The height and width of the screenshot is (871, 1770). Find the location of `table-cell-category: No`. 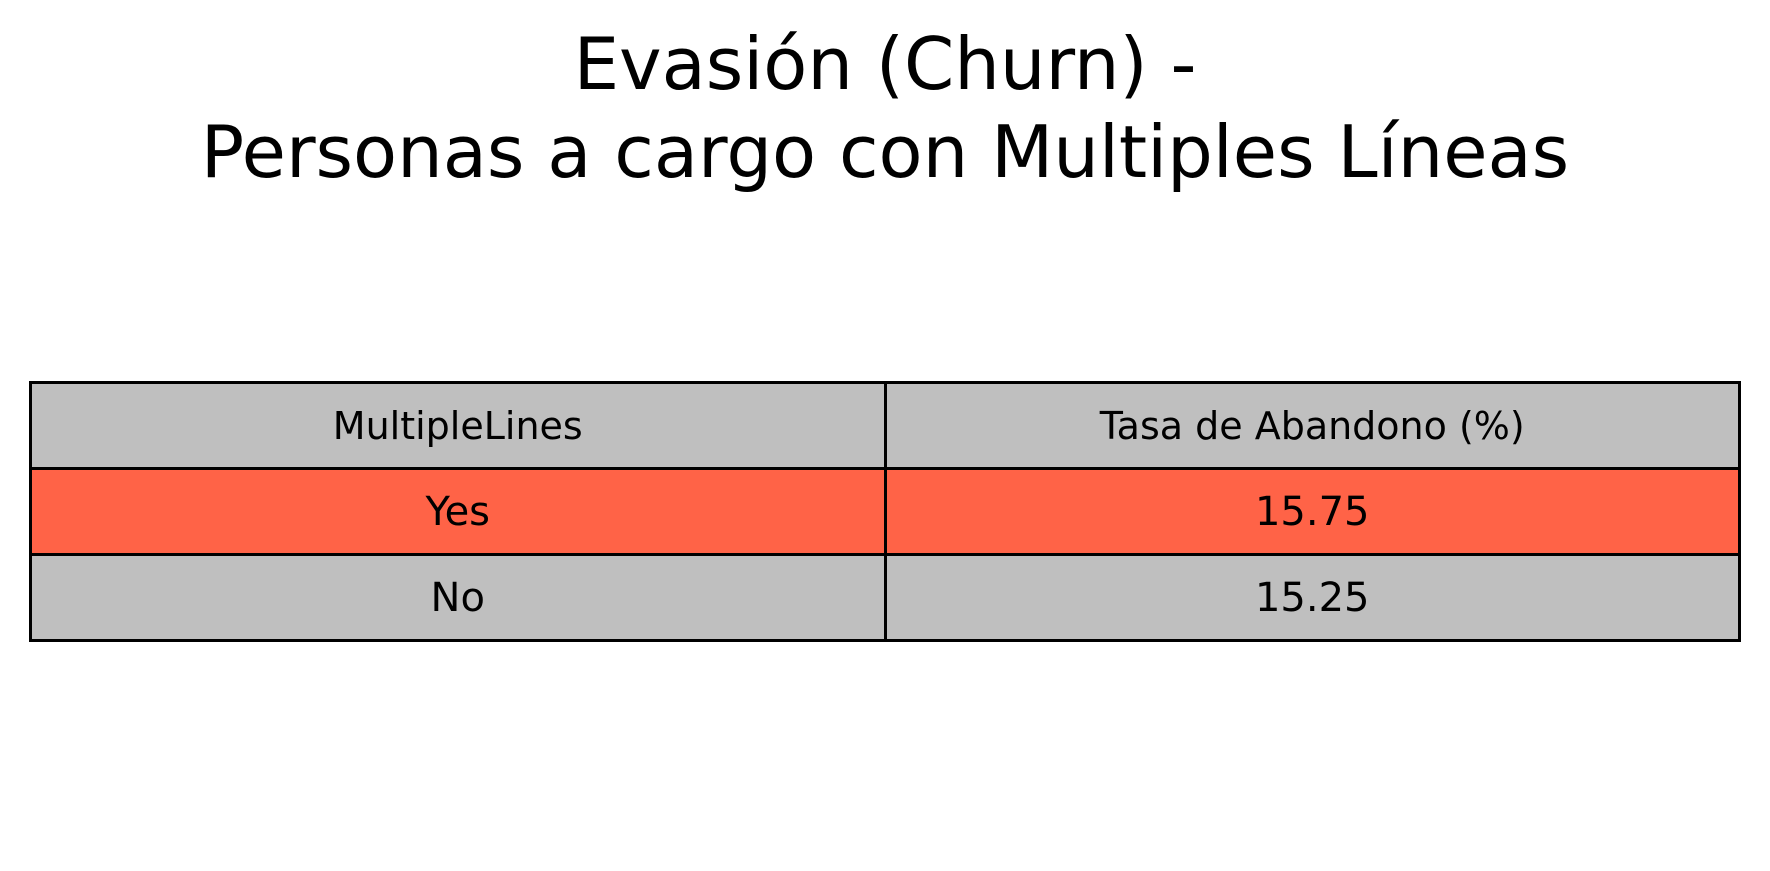

table-cell-category: No is located at coordinates (458, 597).